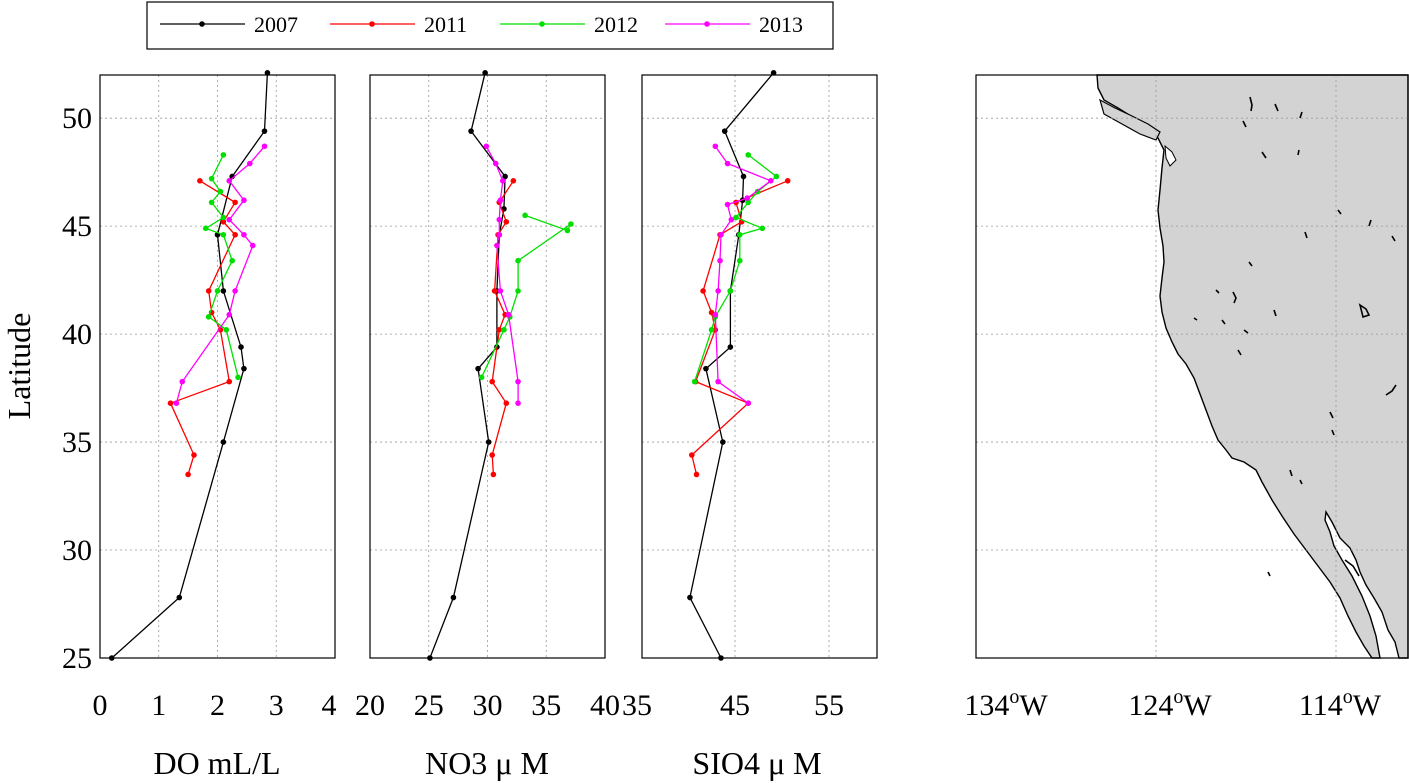 Image resolution: width=1409 pixels, height=783 pixels. What do you see at coordinates (77, 118) in the screenshot?
I see `y-tick-label: 50` at bounding box center [77, 118].